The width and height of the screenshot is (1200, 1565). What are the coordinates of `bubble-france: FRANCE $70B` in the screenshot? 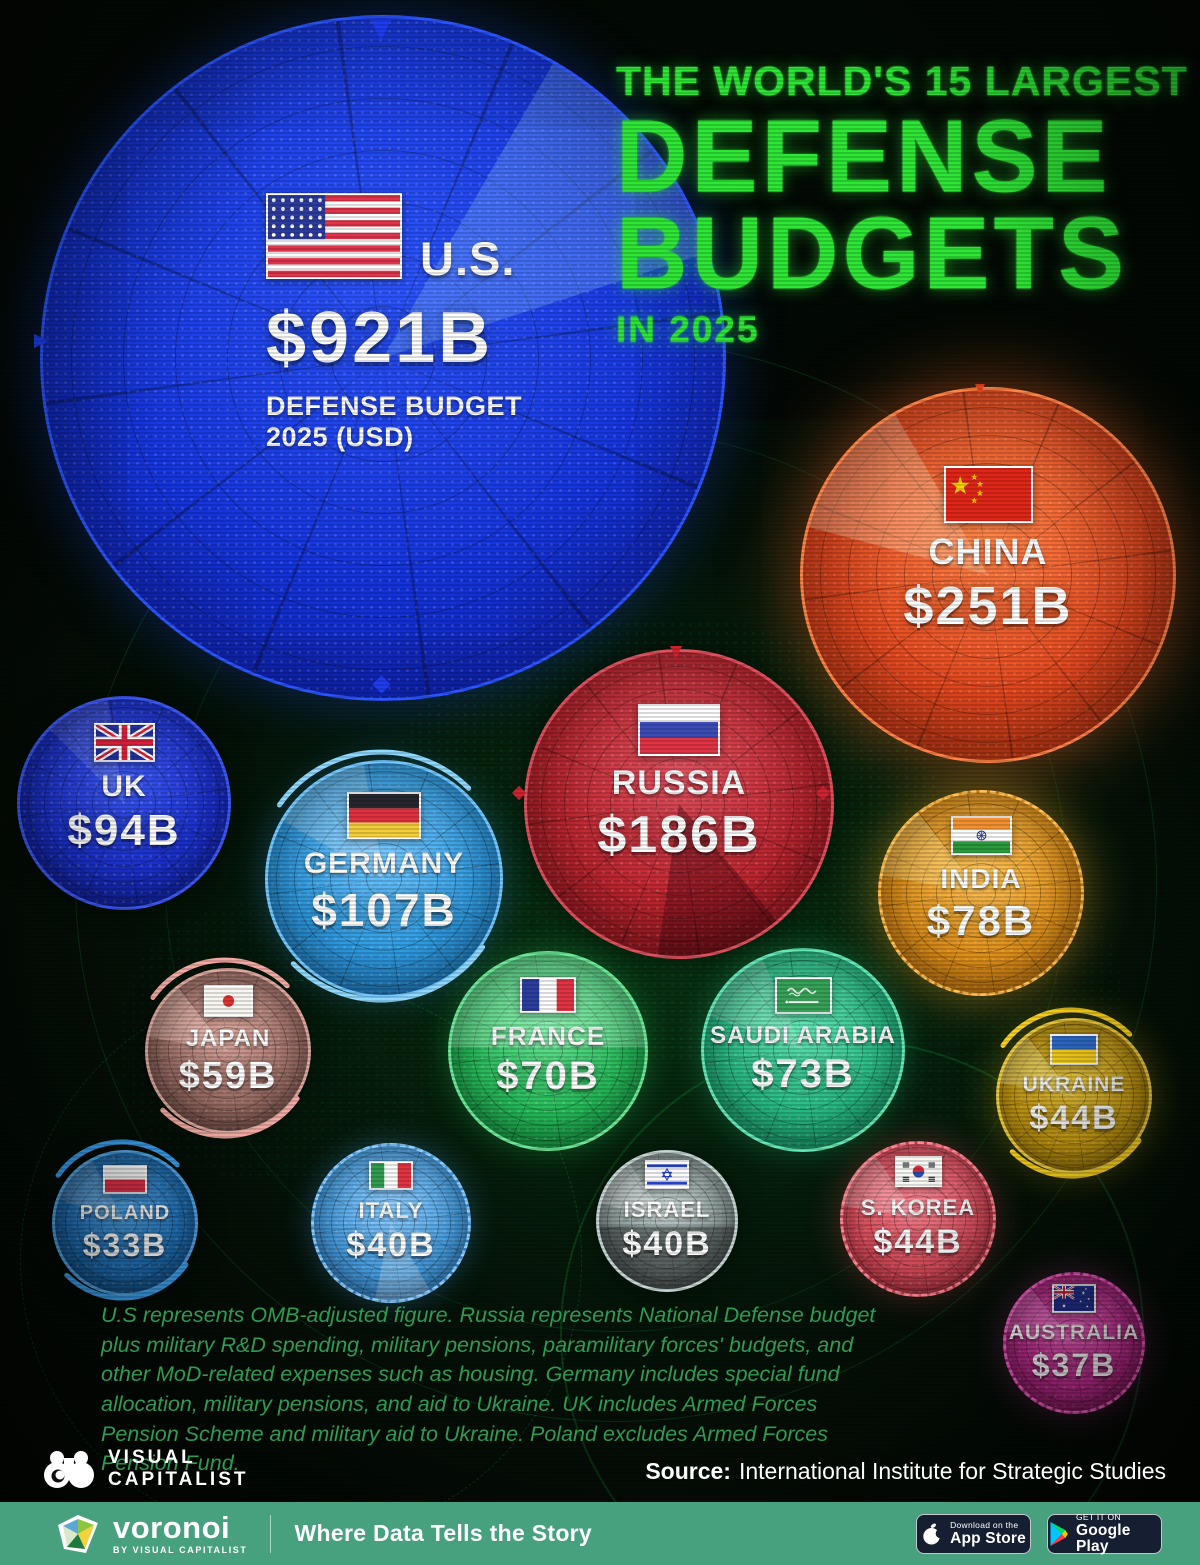 It's located at (548, 1051).